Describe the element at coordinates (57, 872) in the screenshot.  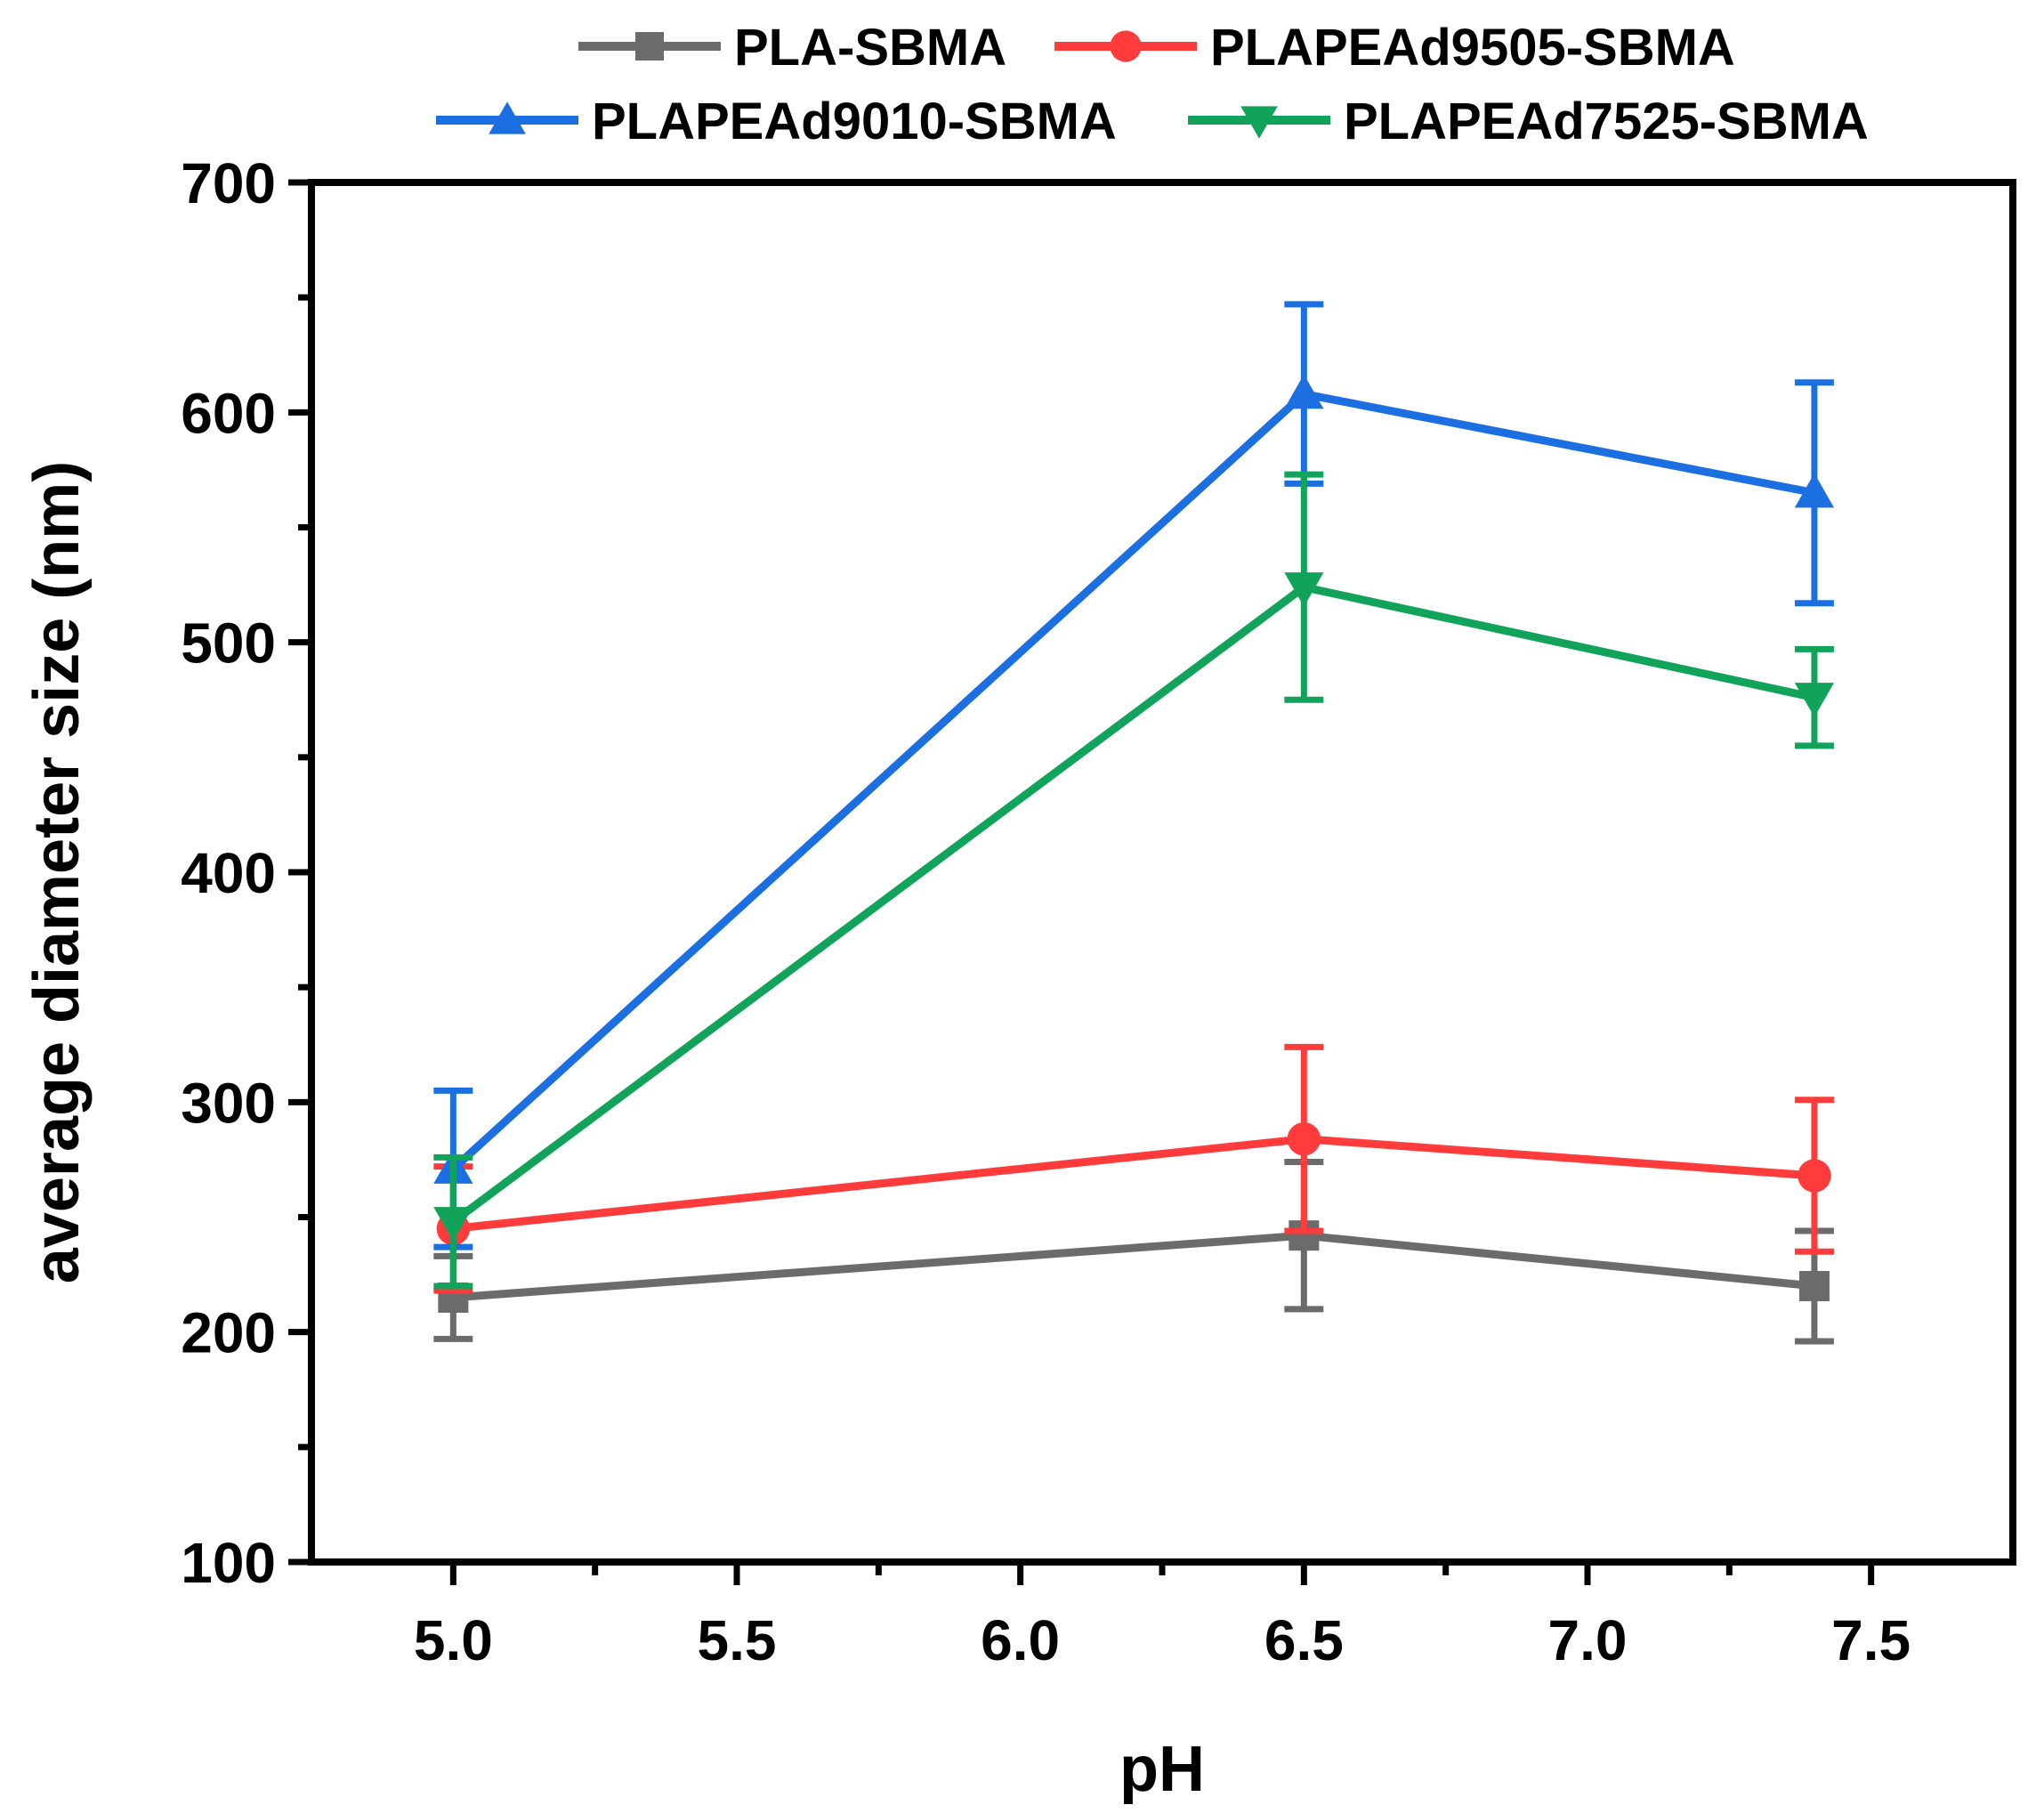
I see `y-axis-title: average diameter size (nm)` at that location.